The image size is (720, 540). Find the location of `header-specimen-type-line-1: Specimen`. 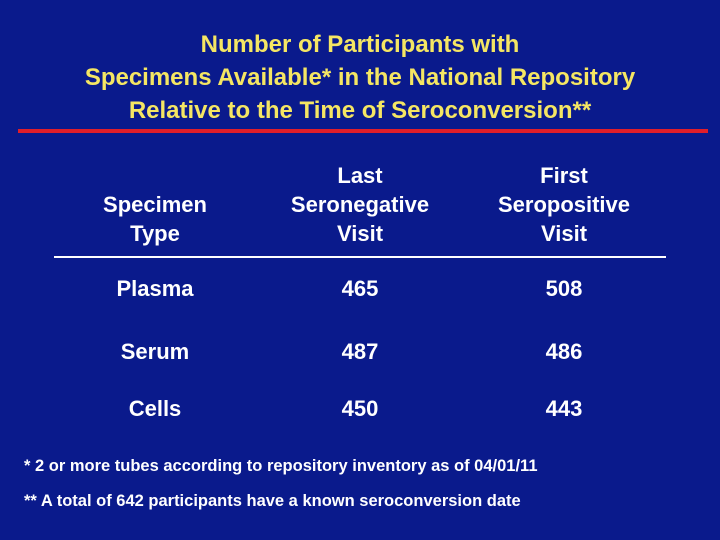

header-specimen-type-line-1: Specimen is located at coordinates (155, 204).